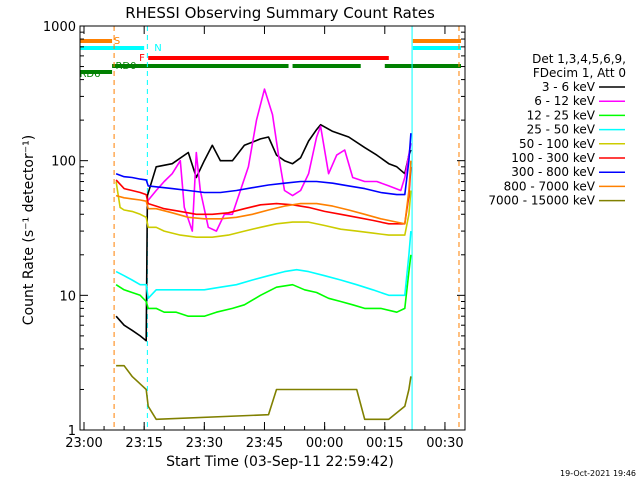  I want to click on y-tick-label: 10, so click(67, 296).